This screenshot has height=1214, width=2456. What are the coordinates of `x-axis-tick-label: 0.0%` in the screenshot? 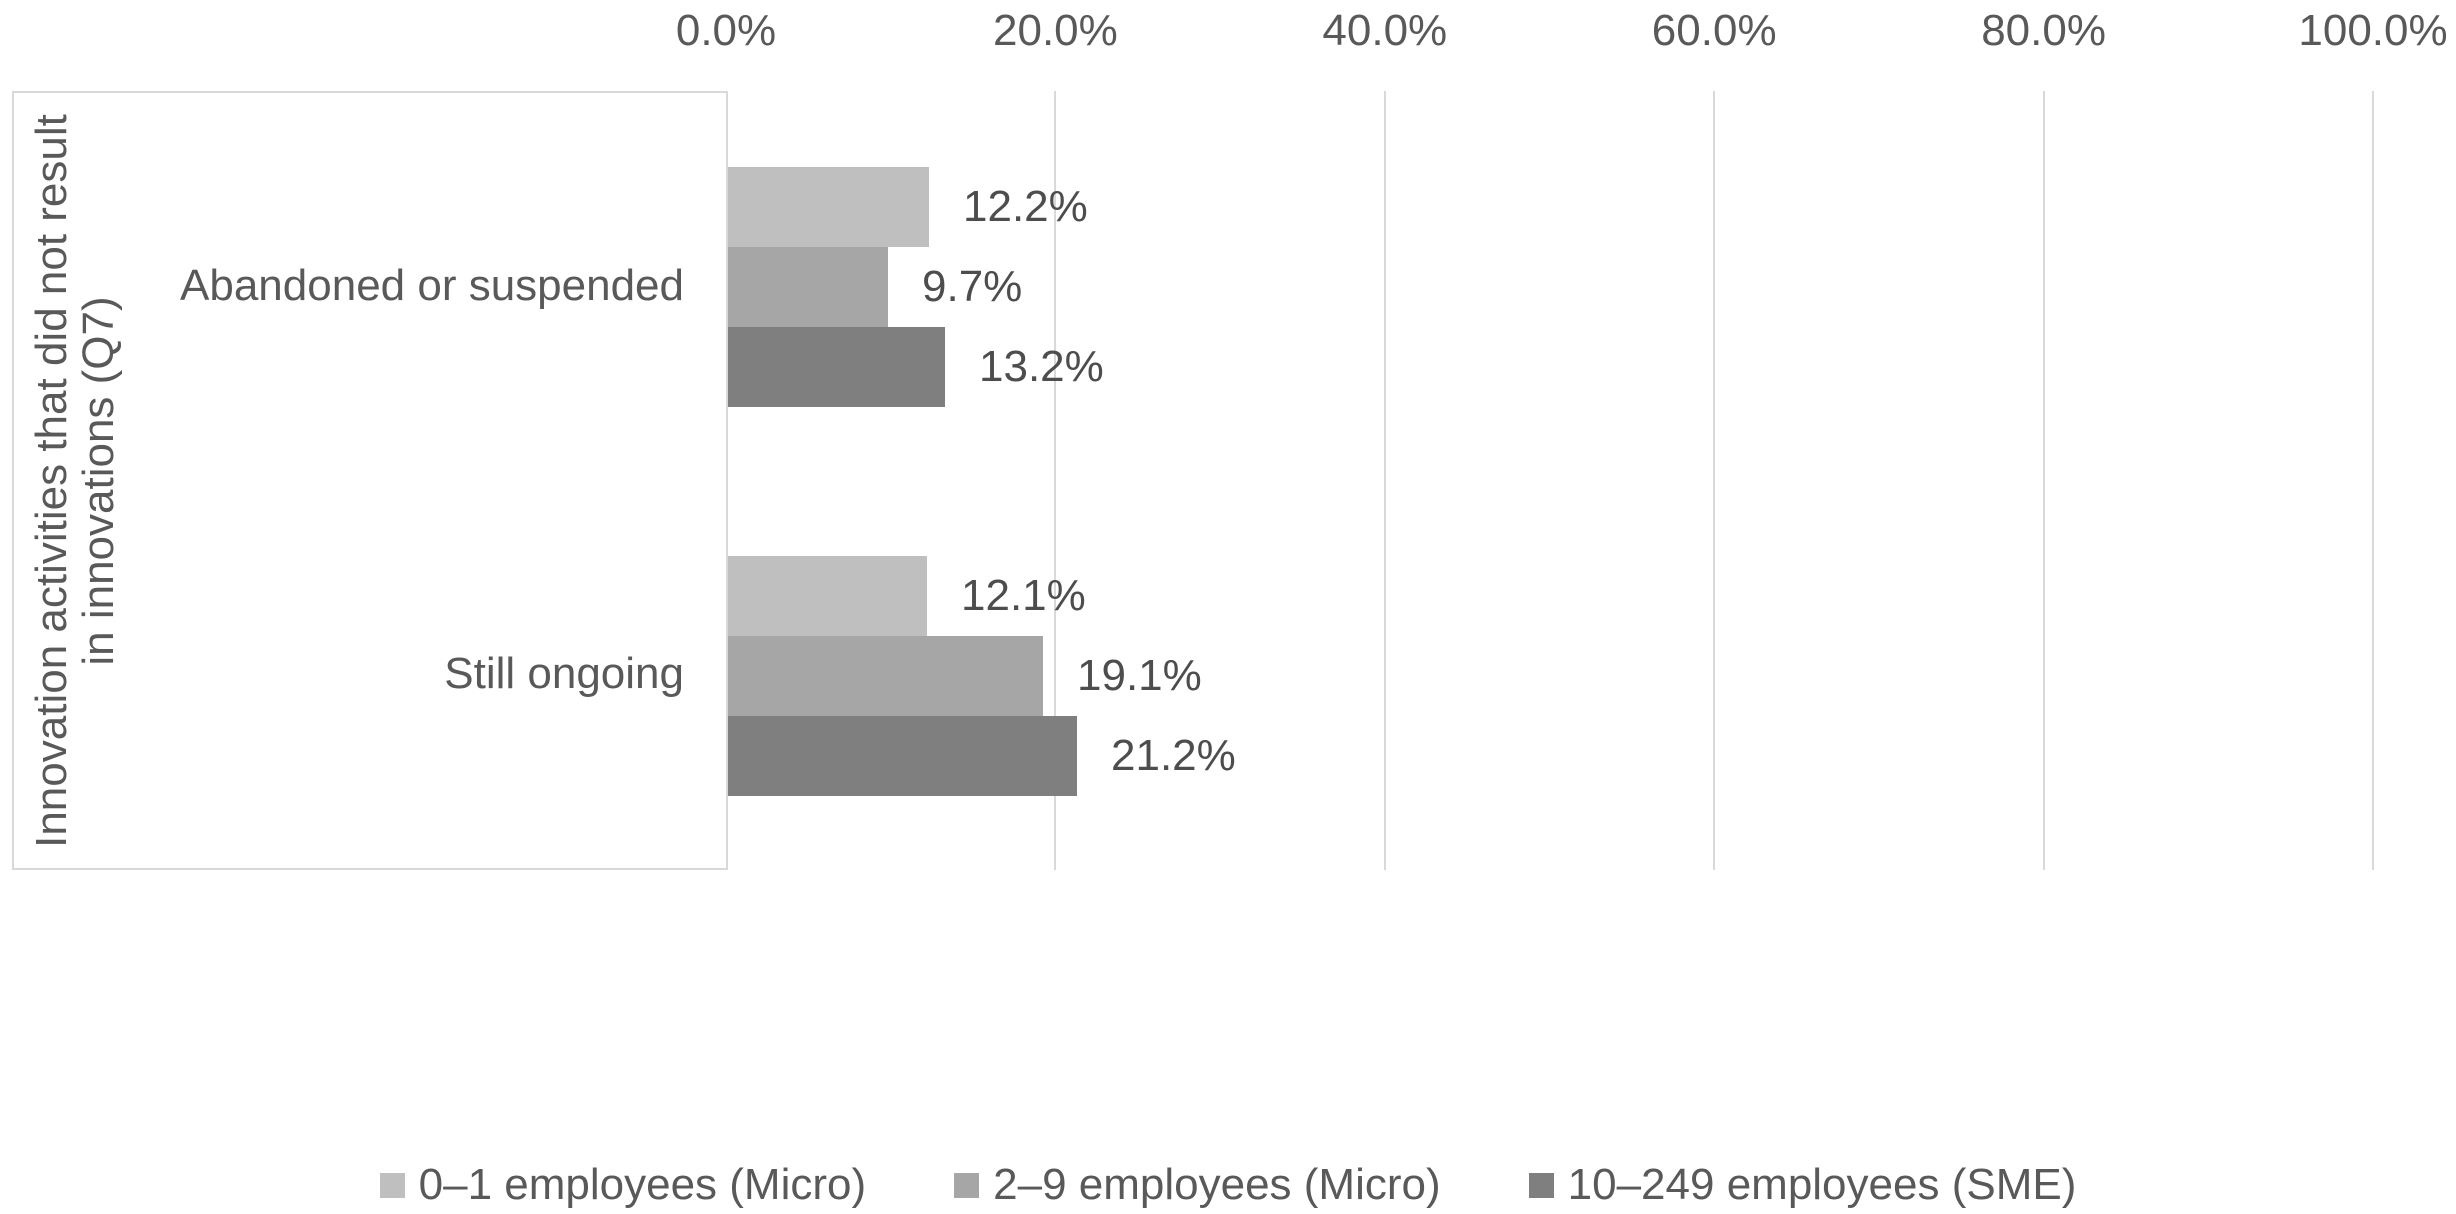 It's located at (726, 30).